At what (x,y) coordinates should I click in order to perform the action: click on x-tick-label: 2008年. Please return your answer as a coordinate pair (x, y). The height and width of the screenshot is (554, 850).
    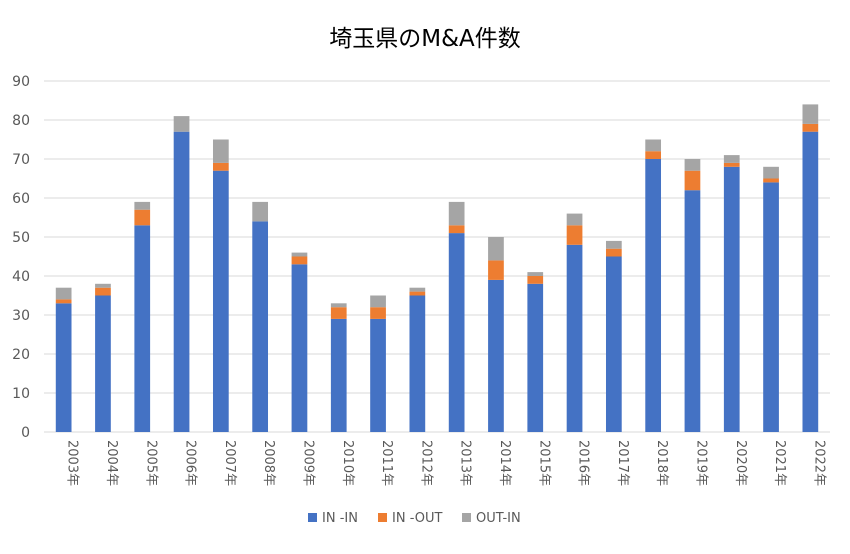
    Looking at the image, I should click on (268, 463).